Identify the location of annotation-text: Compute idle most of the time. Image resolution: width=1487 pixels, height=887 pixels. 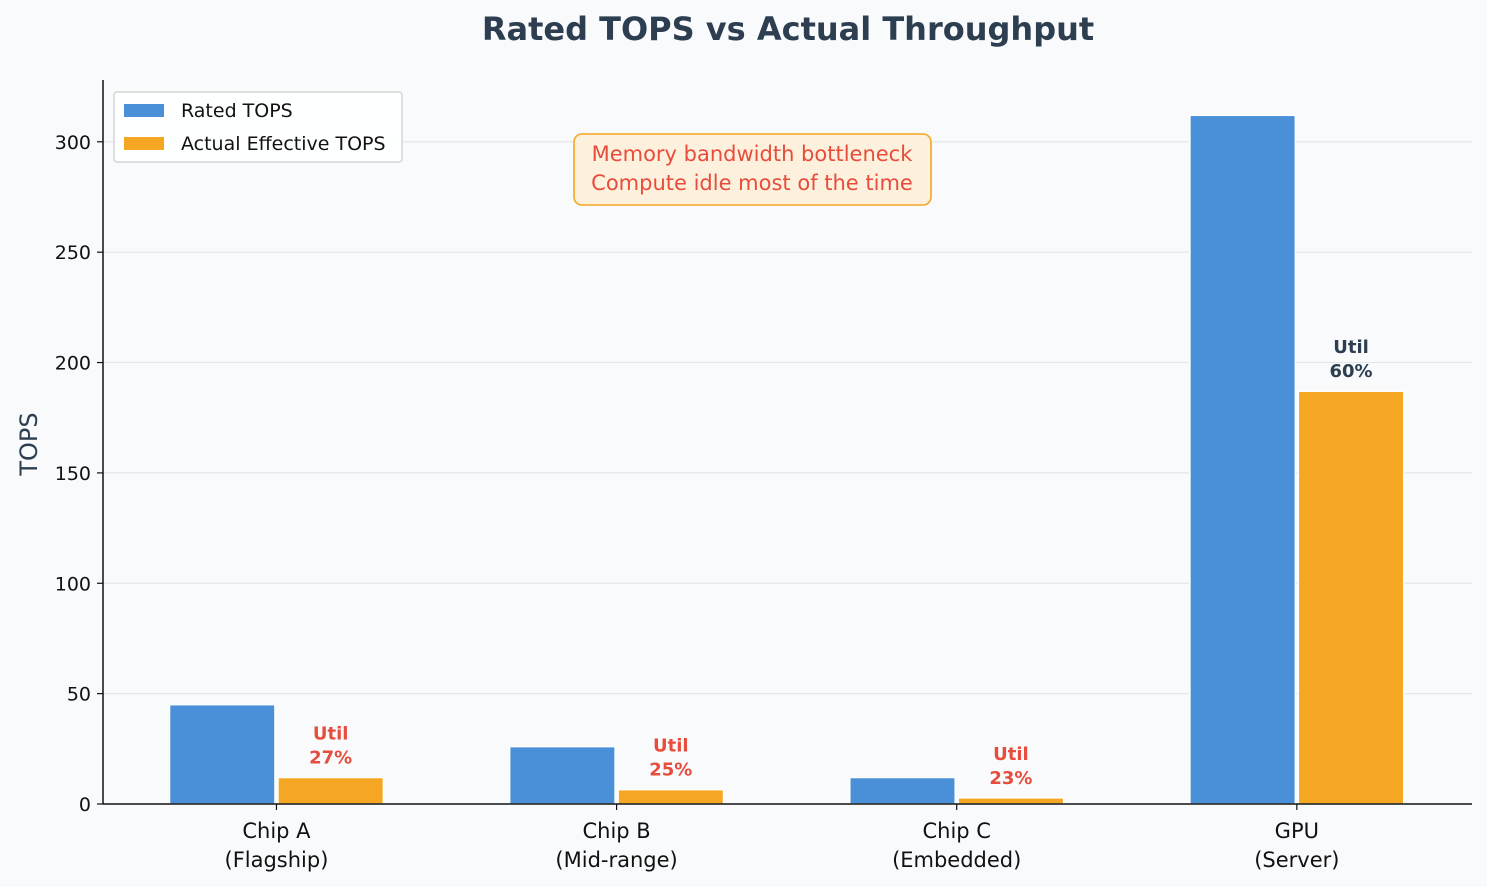
(752, 183).